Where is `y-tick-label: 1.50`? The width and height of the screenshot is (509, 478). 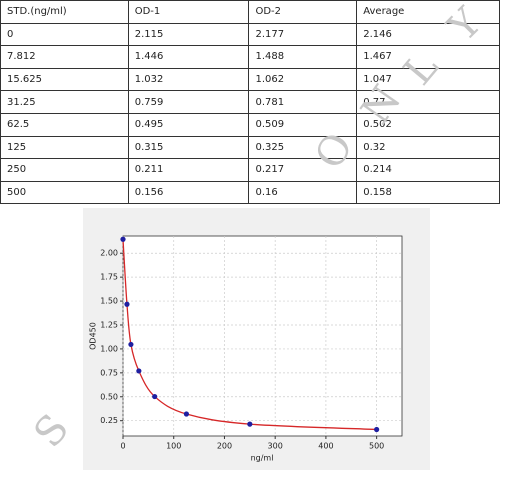
y-tick-label: 1.50 is located at coordinates (109, 301).